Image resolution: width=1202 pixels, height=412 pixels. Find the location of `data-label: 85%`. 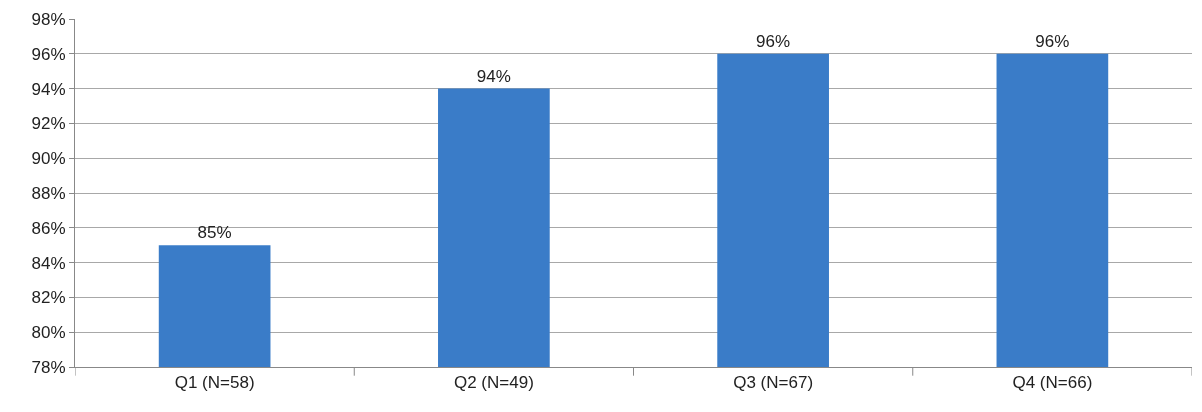

data-label: 85% is located at coordinates (214, 233).